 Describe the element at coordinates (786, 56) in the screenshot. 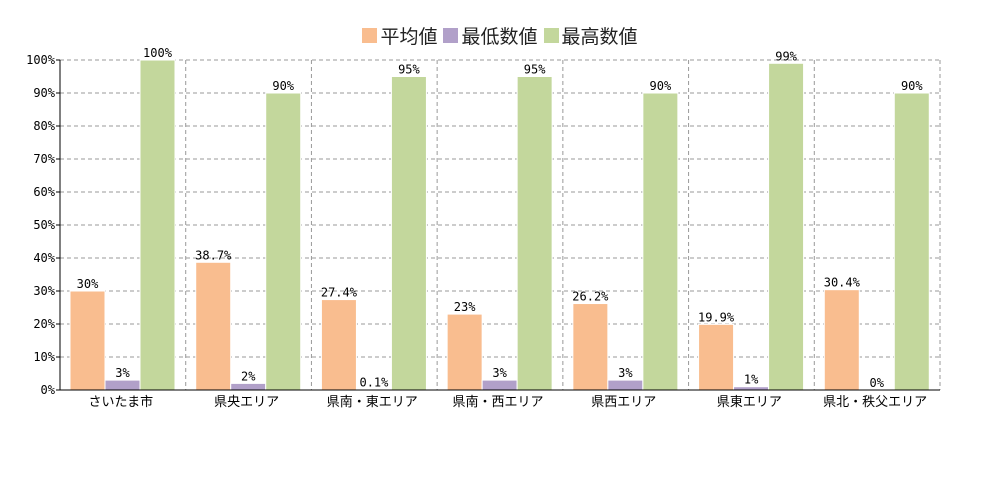

I see `data-label: 99%` at that location.